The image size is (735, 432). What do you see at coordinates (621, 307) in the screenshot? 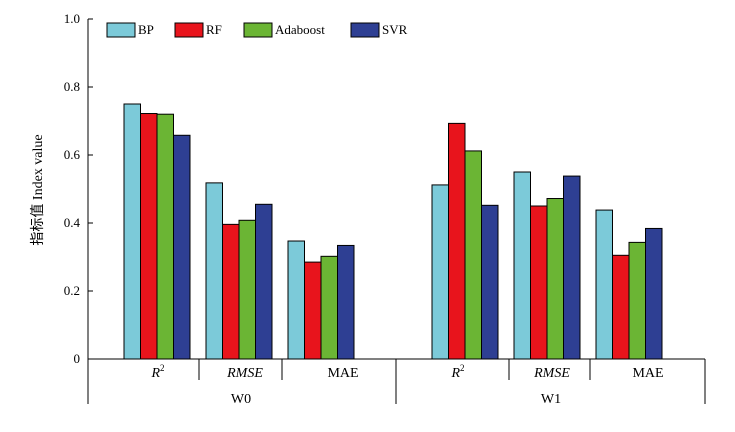
I see `bar-w1-mae-rf` at bounding box center [621, 307].